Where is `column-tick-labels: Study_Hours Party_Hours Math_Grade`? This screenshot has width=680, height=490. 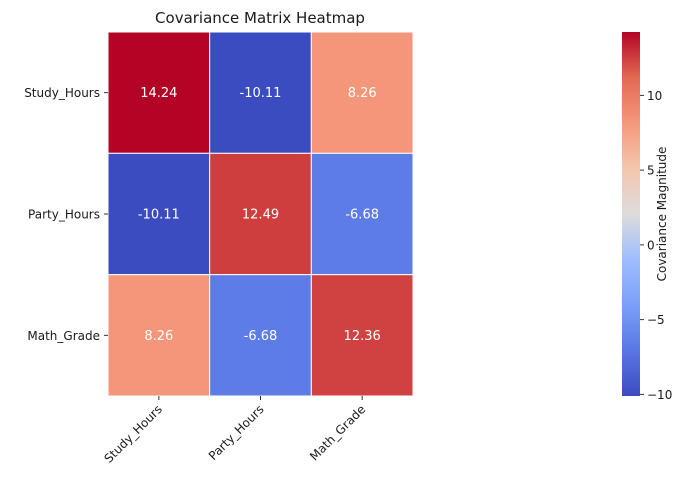 column-tick-labels: Study_Hours Party_Hours Math_Grade is located at coordinates (234, 431).